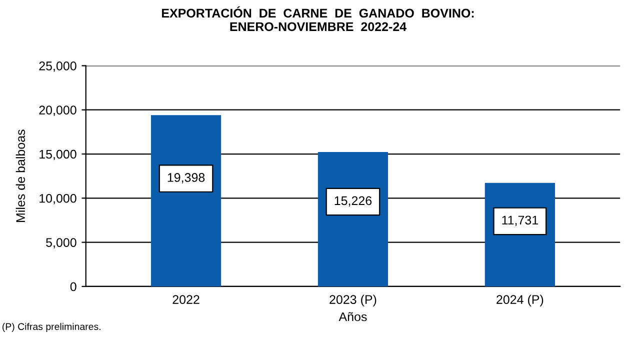 This screenshot has height=337, width=636. I want to click on x-tick-label: 2023 (P), so click(353, 300).